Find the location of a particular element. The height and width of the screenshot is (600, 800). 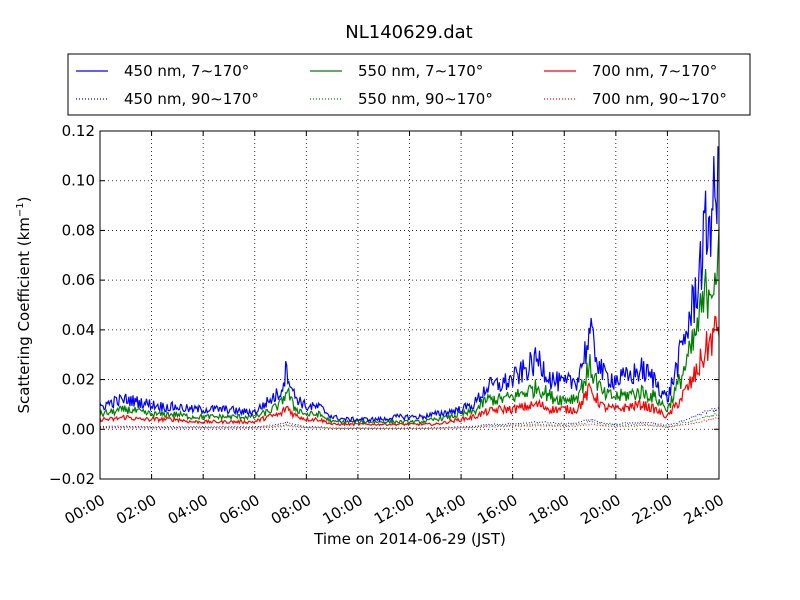

y-tick-label: 0.02 is located at coordinates (78, 380).